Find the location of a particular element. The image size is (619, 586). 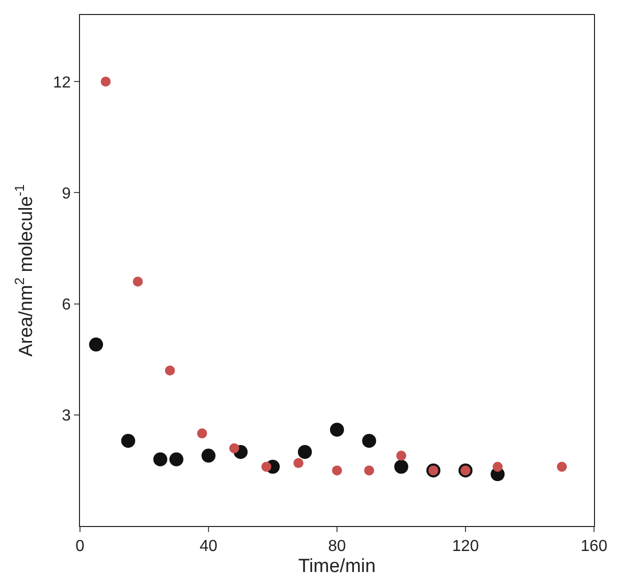

y-tick-label: 6 is located at coordinates (66, 305).